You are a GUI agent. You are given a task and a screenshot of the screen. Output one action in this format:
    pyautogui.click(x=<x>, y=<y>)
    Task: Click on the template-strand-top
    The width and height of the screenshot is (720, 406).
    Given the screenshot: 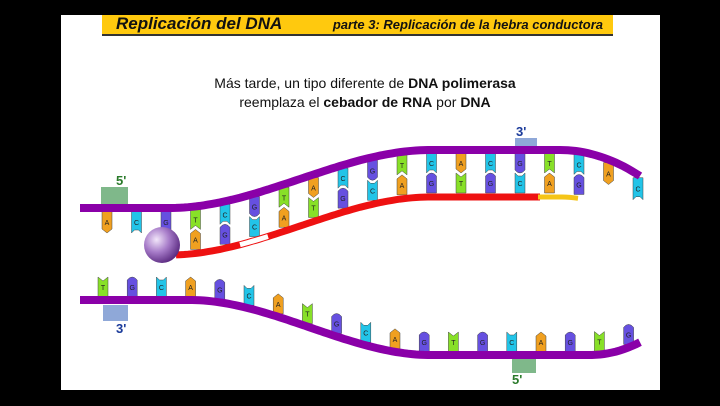 What is the action you would take?
    pyautogui.click(x=361, y=179)
    